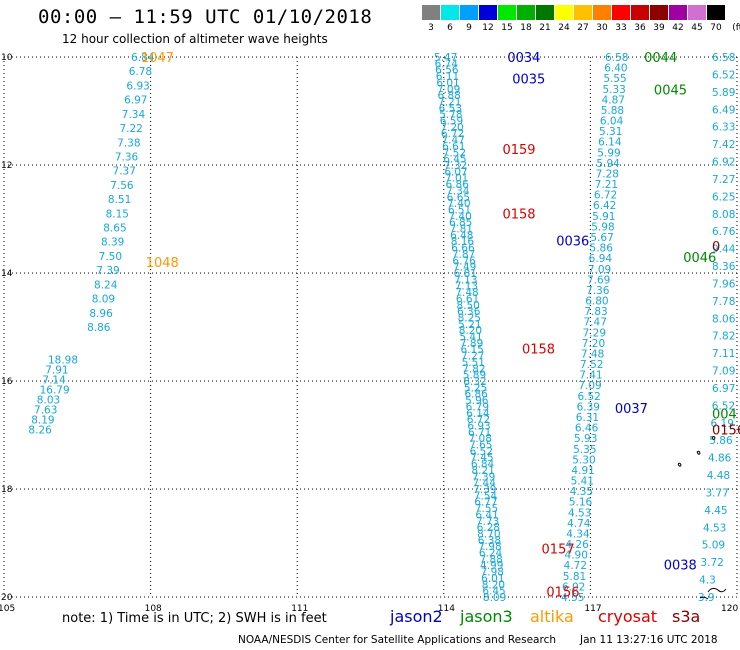 This screenshot has width=740, height=650. I want to click on swh-value: 7.55, so click(486, 509).